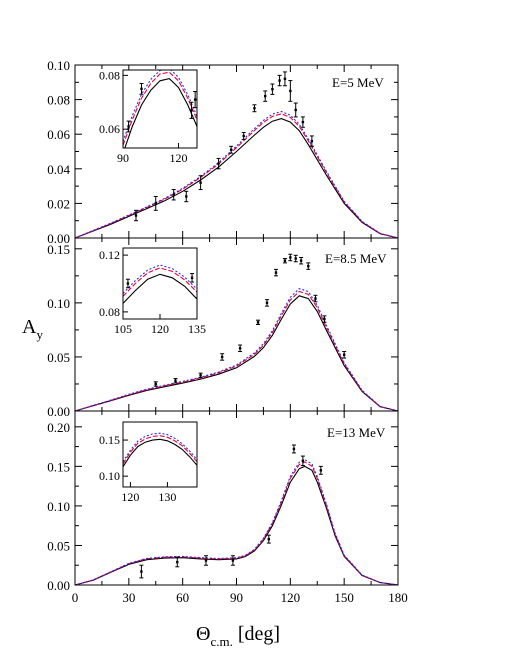  I want to click on panel-2-energy-label: E=13 MeV, so click(356, 432).